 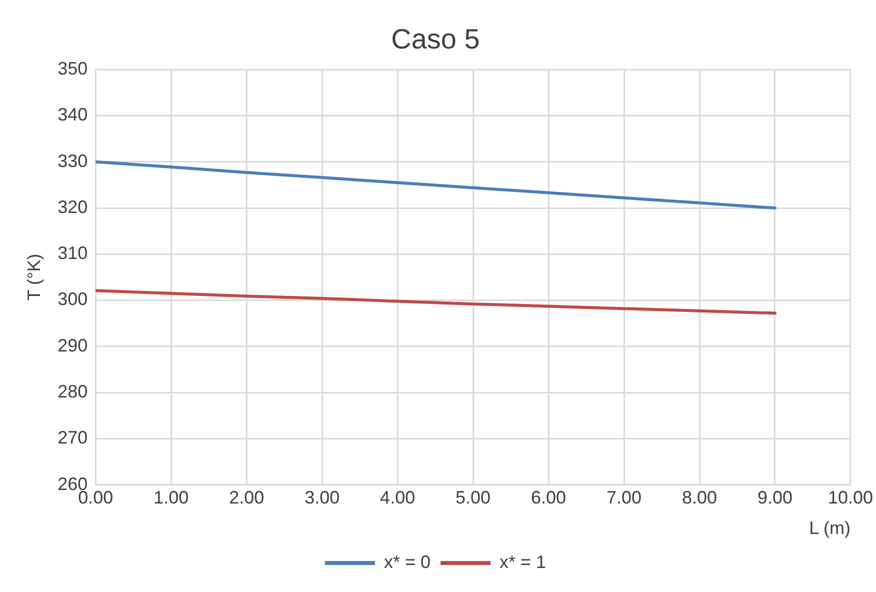 What do you see at coordinates (435, 39) in the screenshot?
I see `chart-title: Caso 5` at bounding box center [435, 39].